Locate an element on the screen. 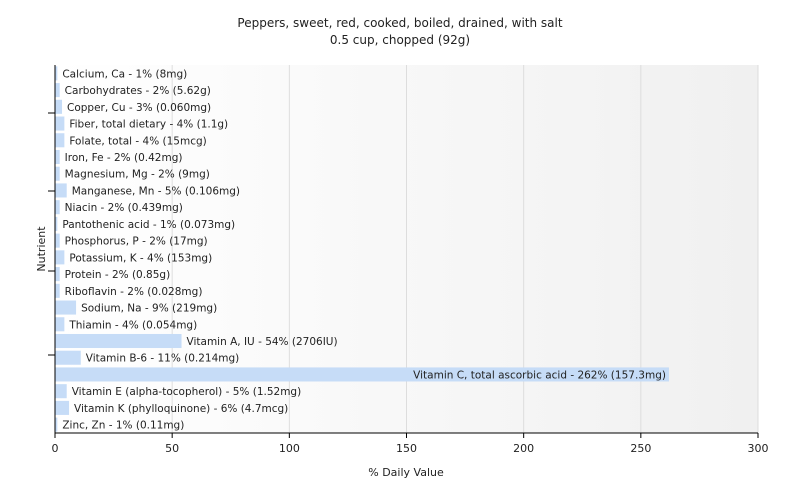  bar-label: Fiber, total dietary - 4% (1.1g) is located at coordinates (148, 125).